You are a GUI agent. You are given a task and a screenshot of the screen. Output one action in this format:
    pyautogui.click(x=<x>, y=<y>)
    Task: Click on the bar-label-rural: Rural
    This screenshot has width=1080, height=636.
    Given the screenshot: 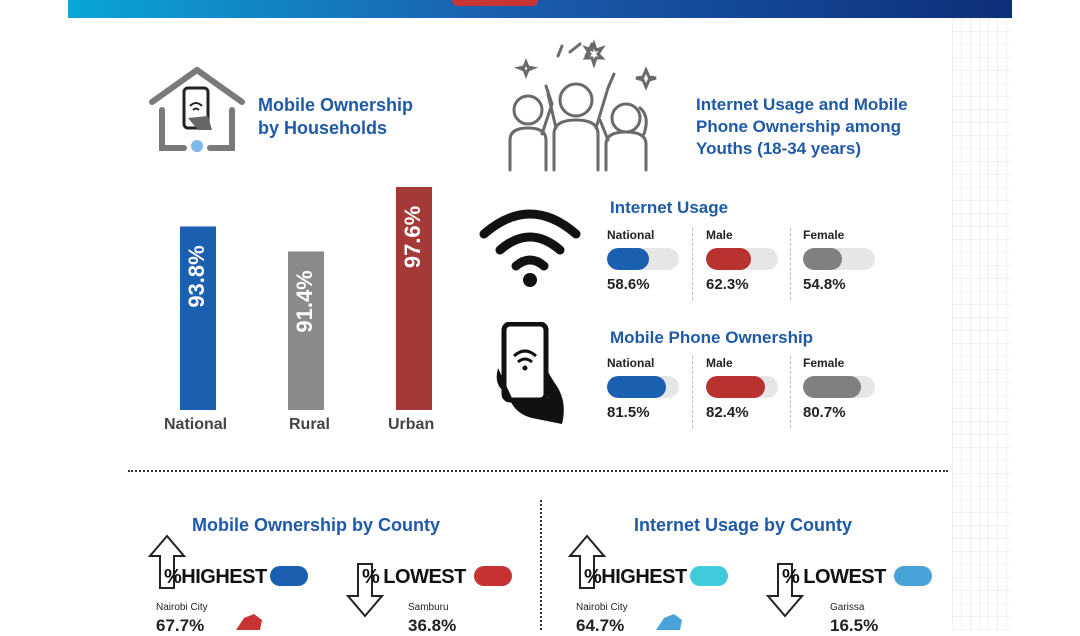 What is the action you would take?
    pyautogui.click(x=309, y=424)
    